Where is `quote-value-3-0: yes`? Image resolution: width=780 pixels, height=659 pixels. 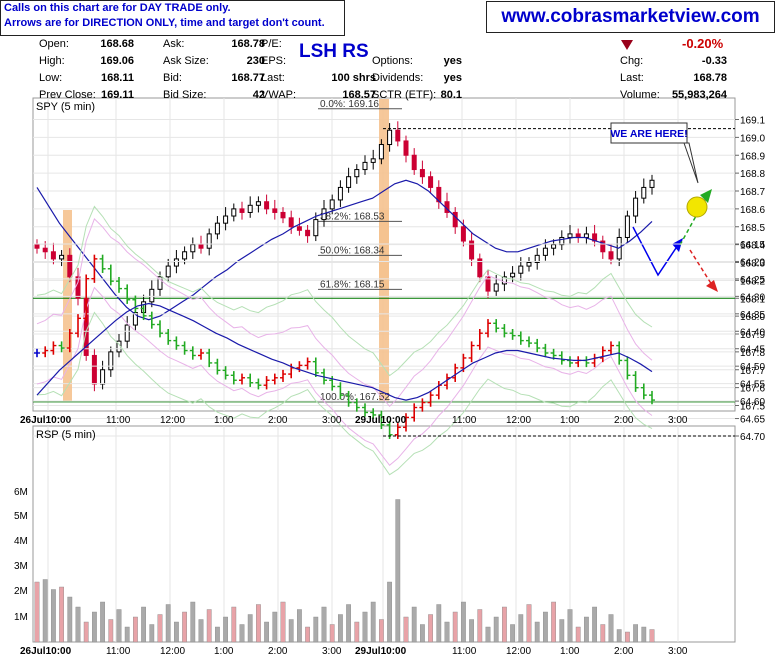 quote-value-3-0: yes is located at coordinates (452, 61).